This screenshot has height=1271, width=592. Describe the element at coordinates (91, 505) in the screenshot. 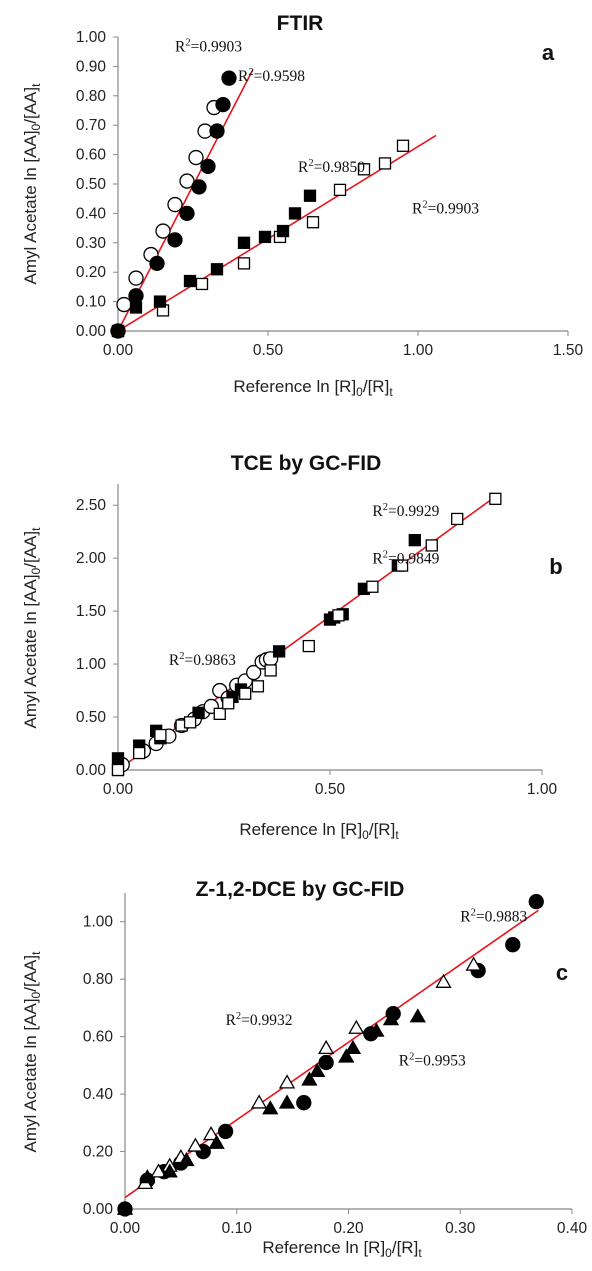

I see `y-tick-label: 2.50` at that location.